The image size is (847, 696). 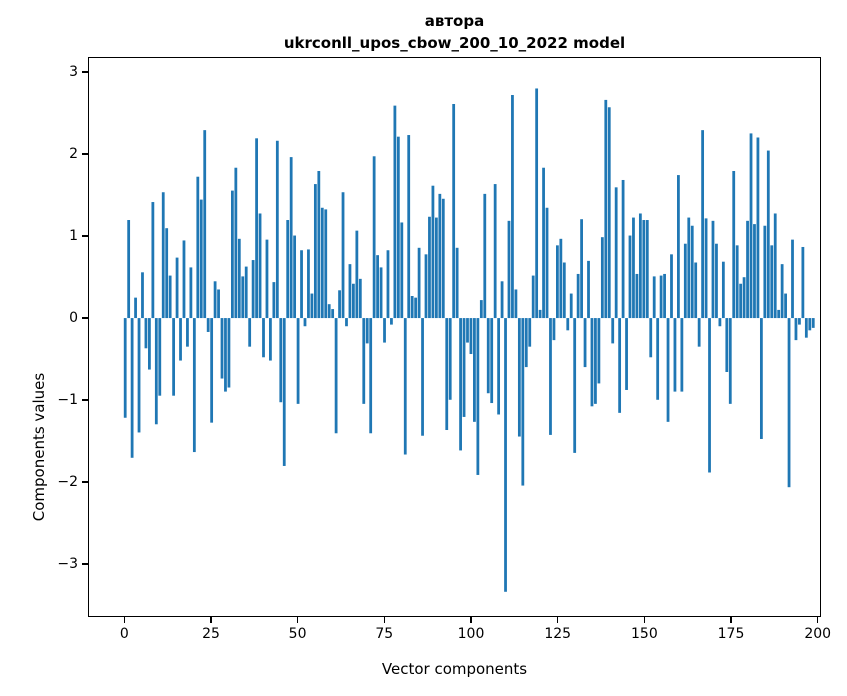 I want to click on x-tick-label: 175, so click(x=731, y=634).